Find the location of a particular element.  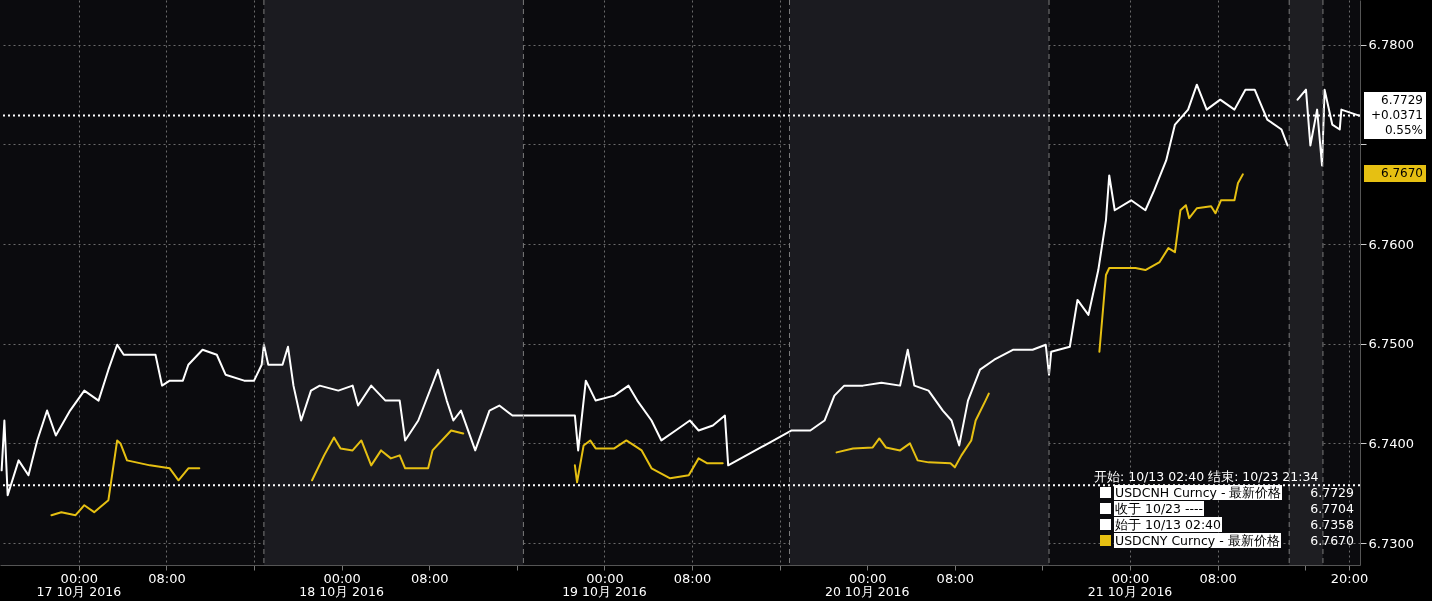

annotation: 6.7704 is located at coordinates (1332, 508).